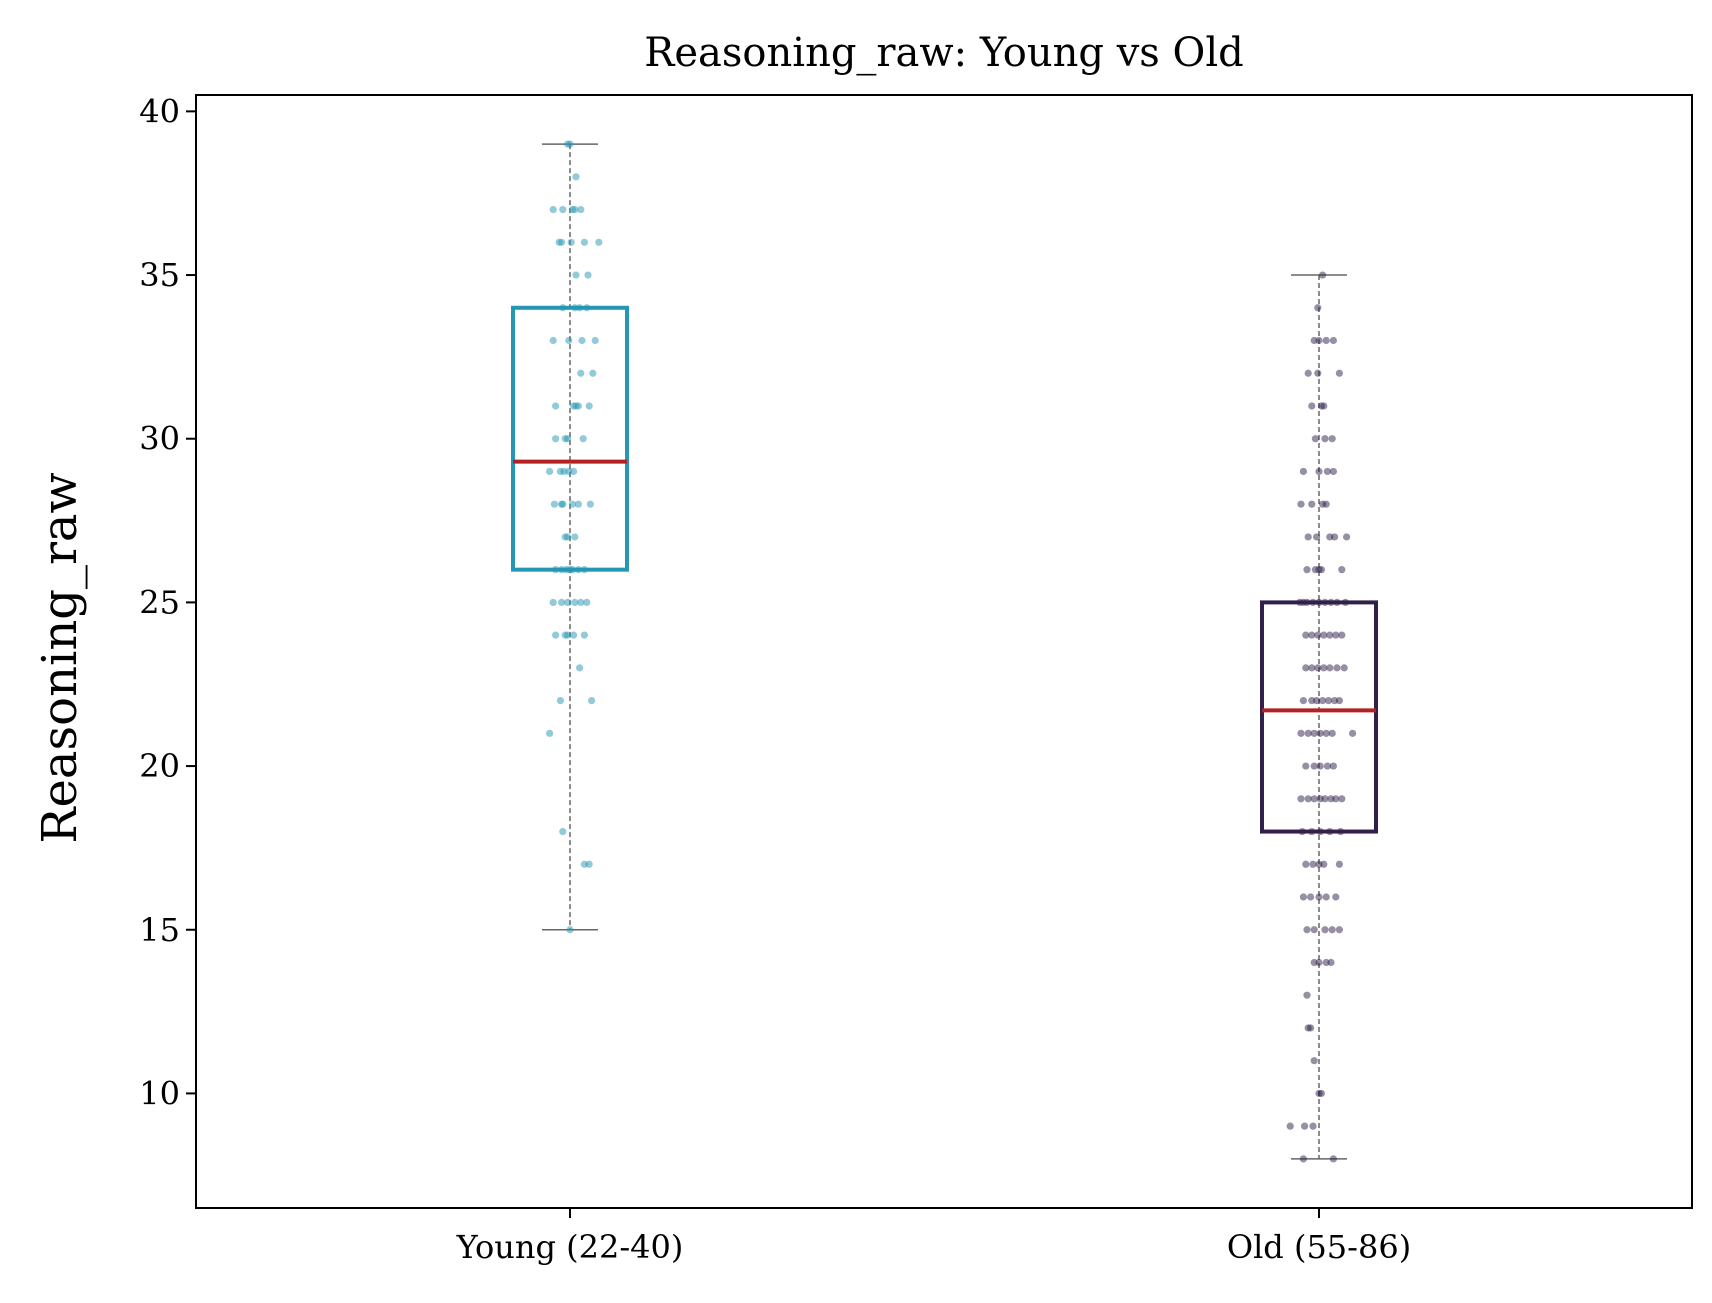 The image size is (1712, 1303). What do you see at coordinates (159, 111) in the screenshot?
I see `y-tick-label: 40` at bounding box center [159, 111].